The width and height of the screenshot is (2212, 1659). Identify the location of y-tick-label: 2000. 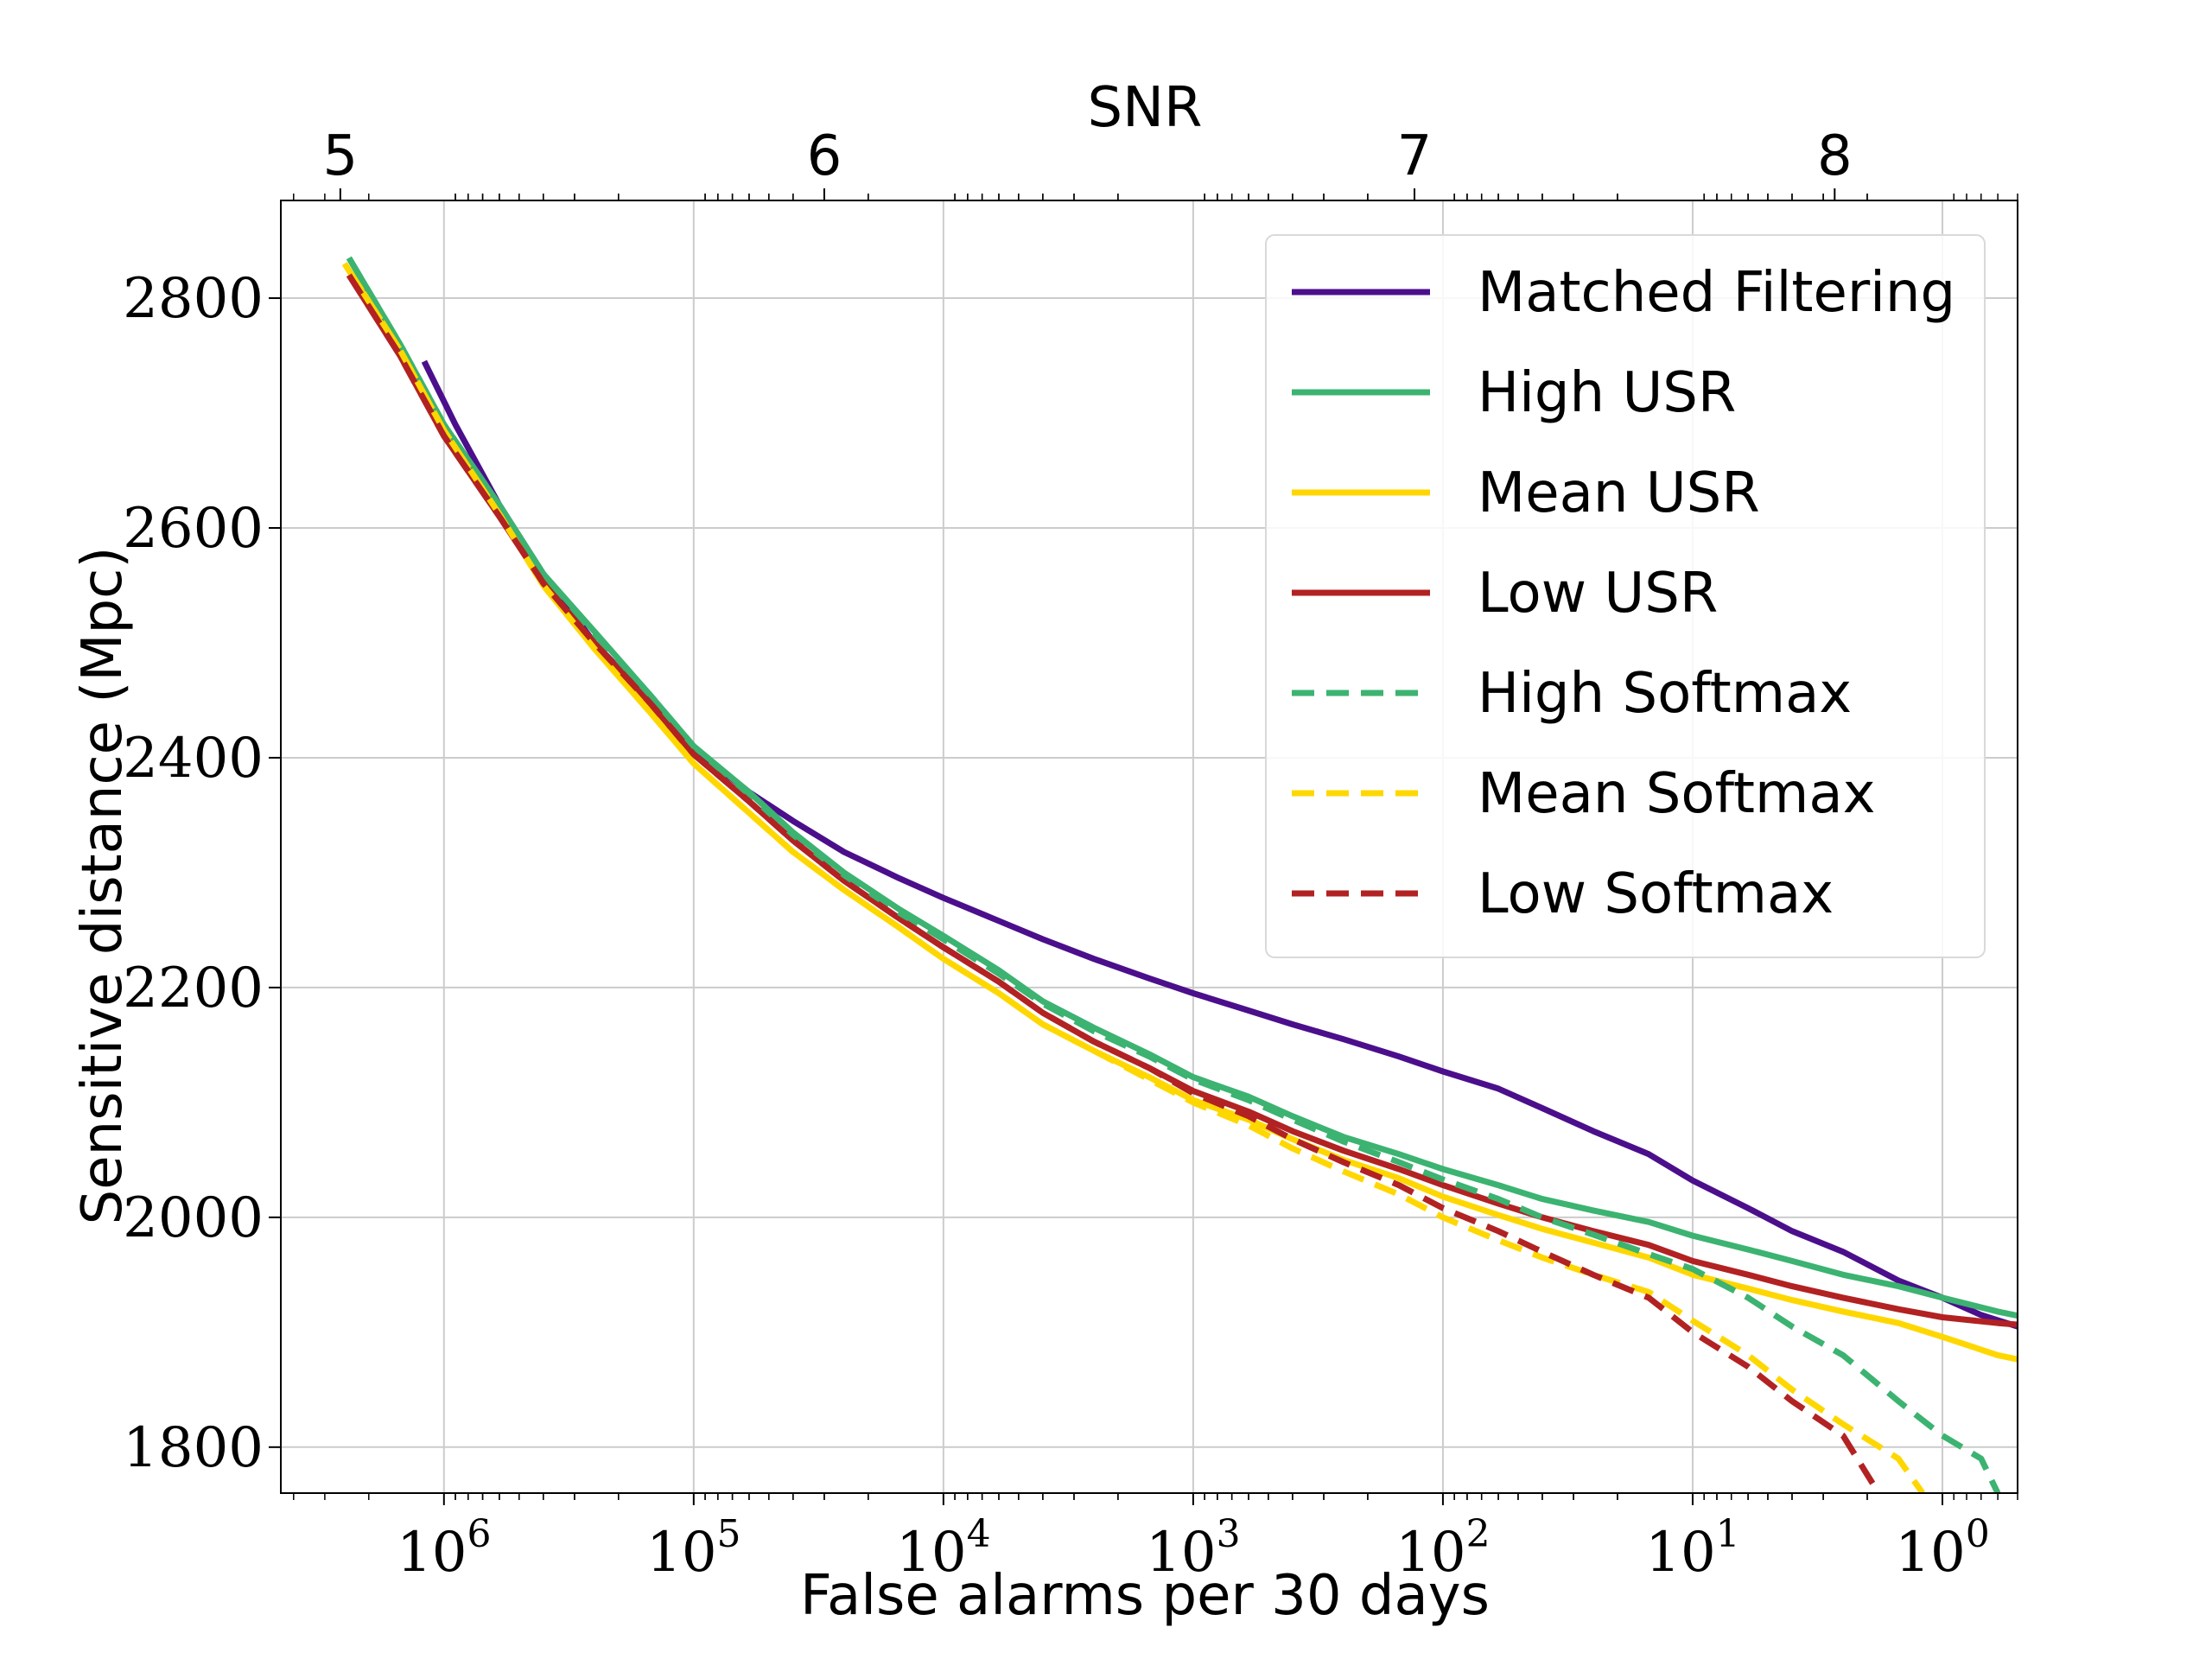
(193, 1218).